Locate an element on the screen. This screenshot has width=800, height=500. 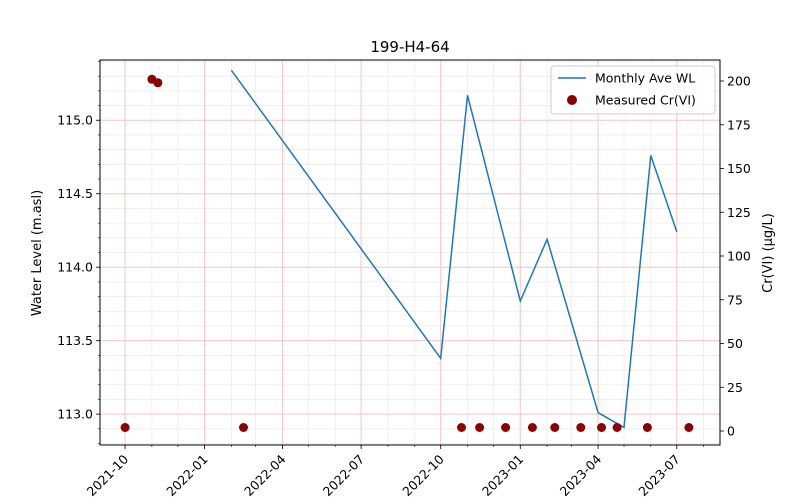
y-tick-label: 114.0 is located at coordinates (75, 267).